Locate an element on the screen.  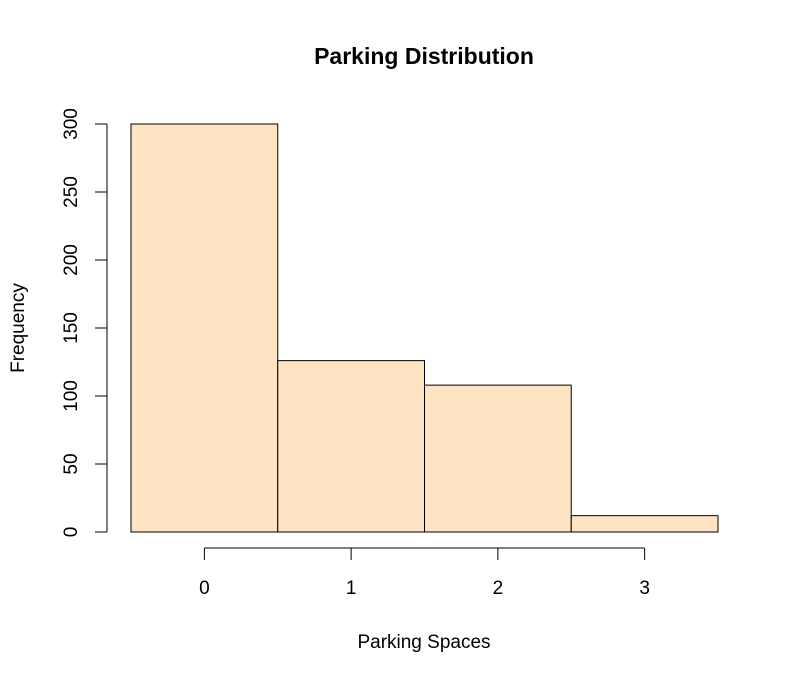
y-tick-label-50: 50 is located at coordinates (71, 463).